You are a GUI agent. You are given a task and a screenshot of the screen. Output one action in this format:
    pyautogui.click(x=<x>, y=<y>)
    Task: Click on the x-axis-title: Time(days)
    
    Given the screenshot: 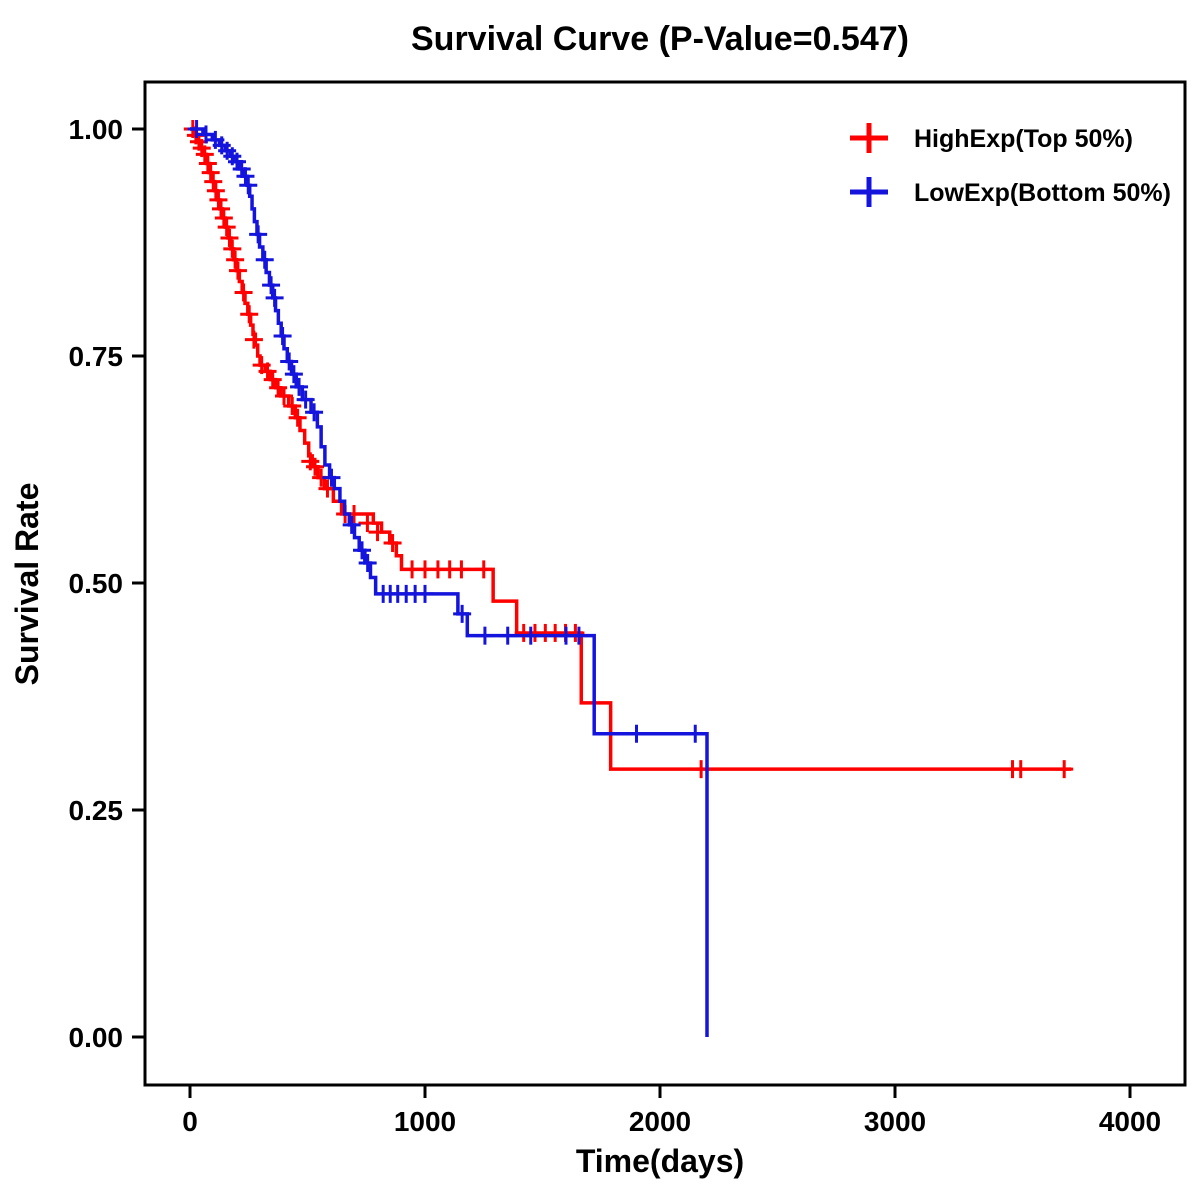 What is the action you would take?
    pyautogui.click(x=660, y=1161)
    